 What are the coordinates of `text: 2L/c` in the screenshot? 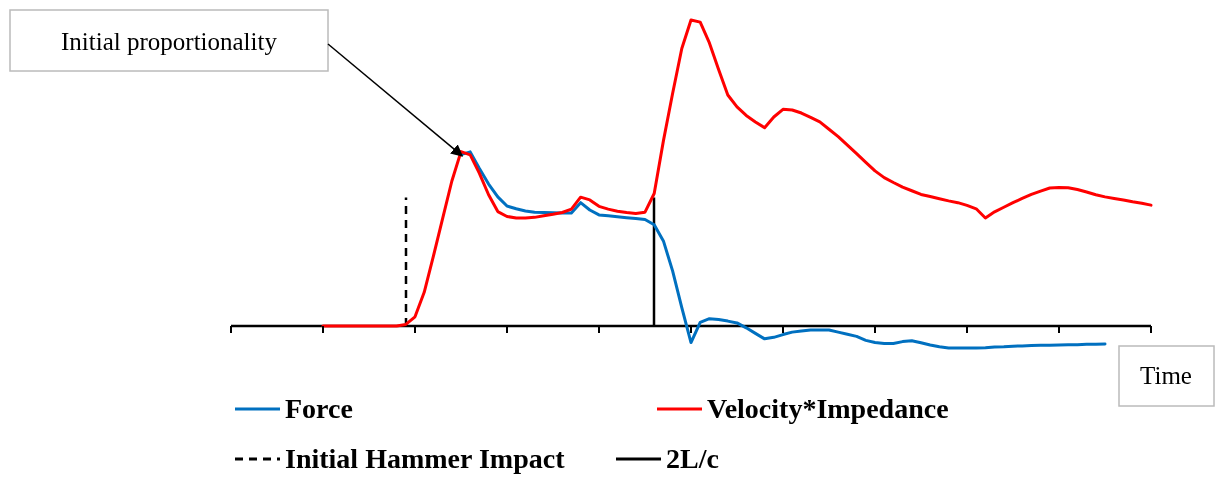 It's located at (692, 458).